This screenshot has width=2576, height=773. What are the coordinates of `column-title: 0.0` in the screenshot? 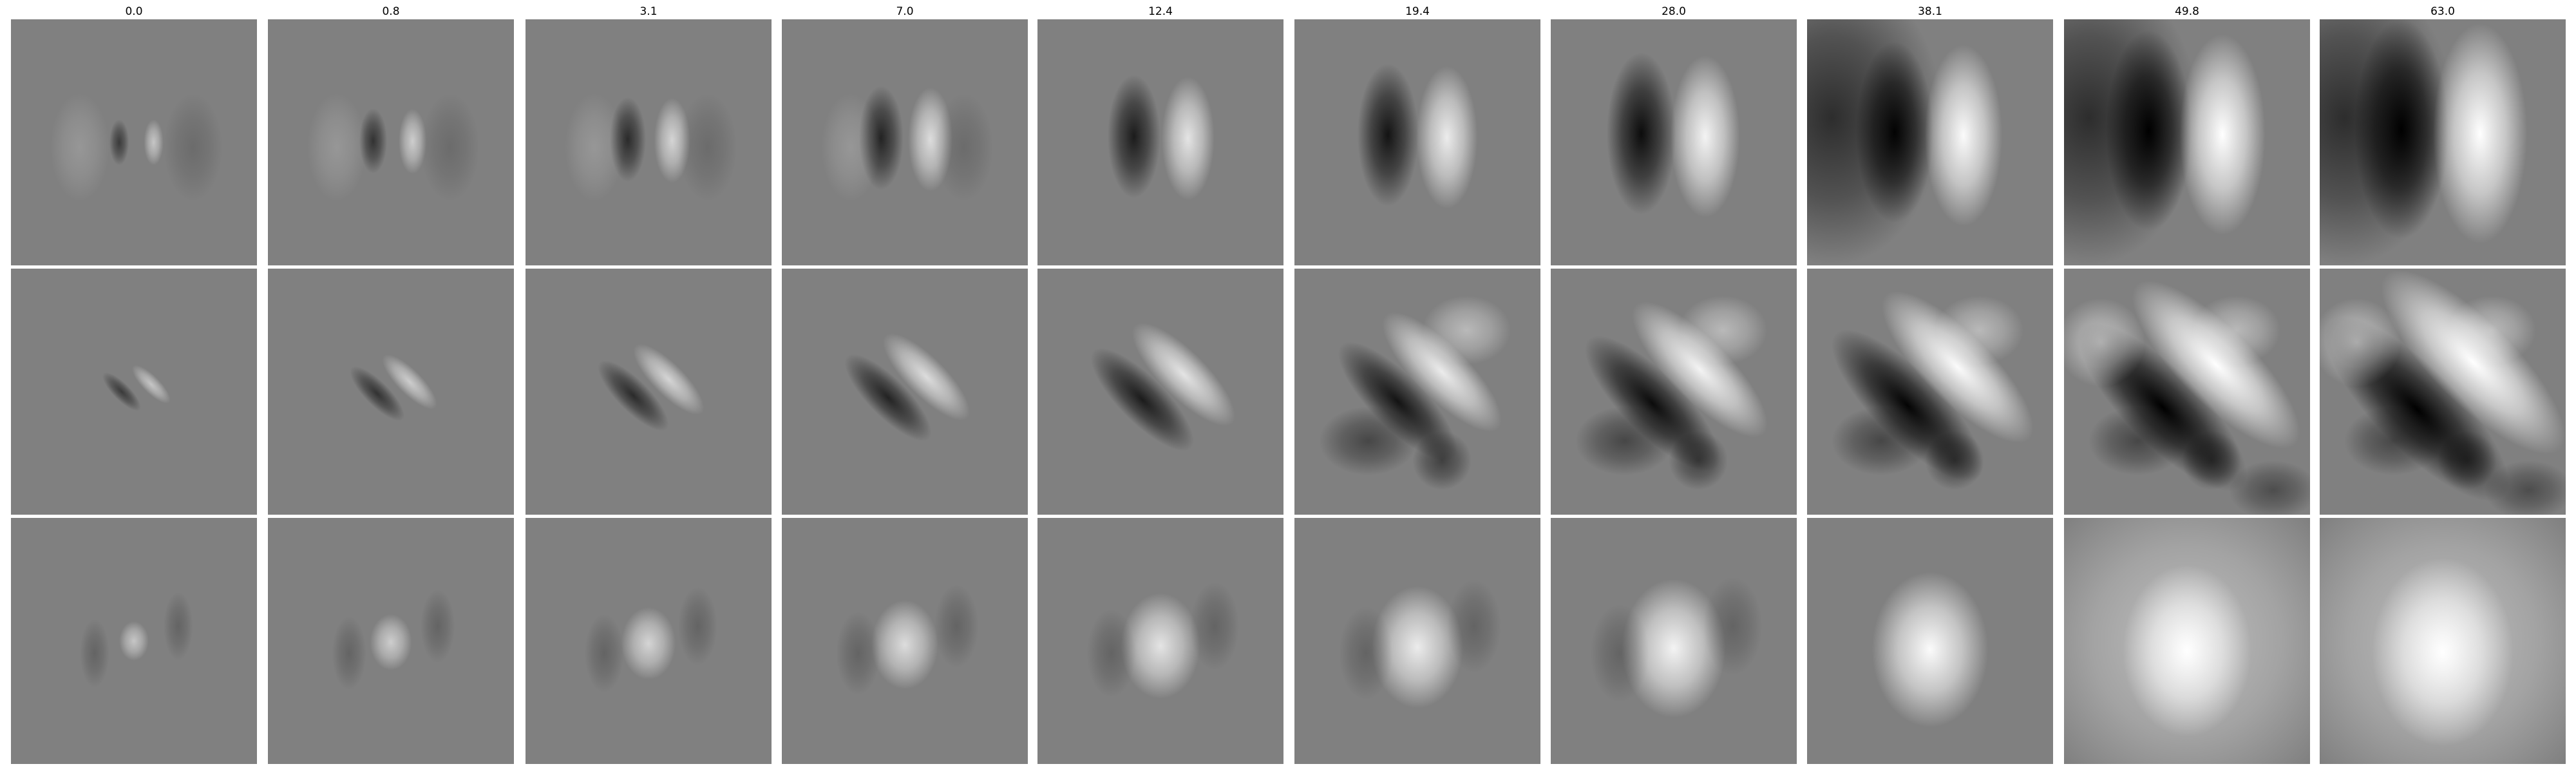 It's located at (134, 11).